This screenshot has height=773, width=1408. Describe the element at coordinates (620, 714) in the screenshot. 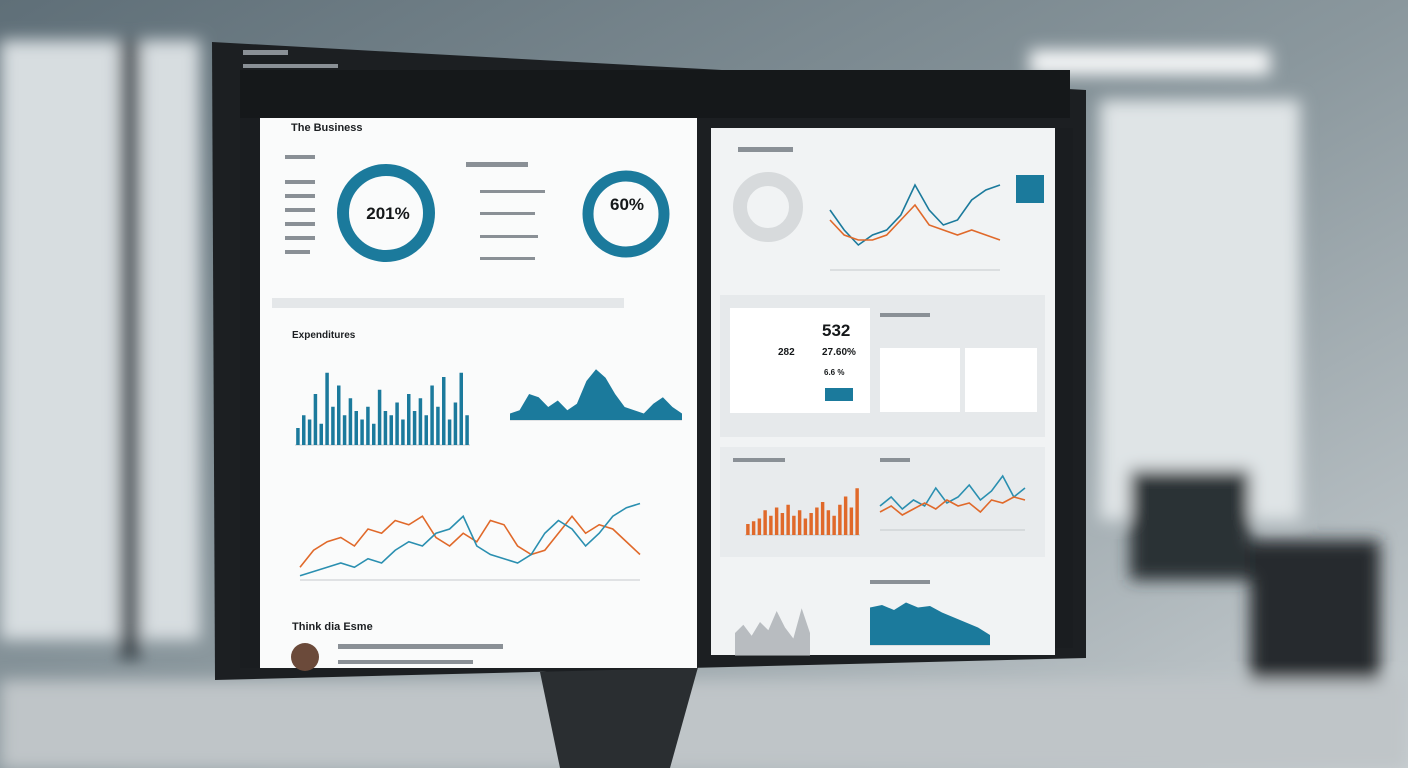

I see `monitor-stand` at that location.